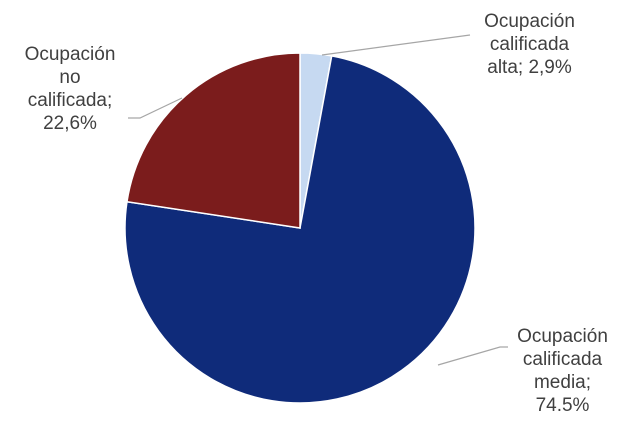 This screenshot has height=432, width=626. Describe the element at coordinates (529, 44) in the screenshot. I see `data-label: Ocupación calificada alta; 2,9%` at that location.